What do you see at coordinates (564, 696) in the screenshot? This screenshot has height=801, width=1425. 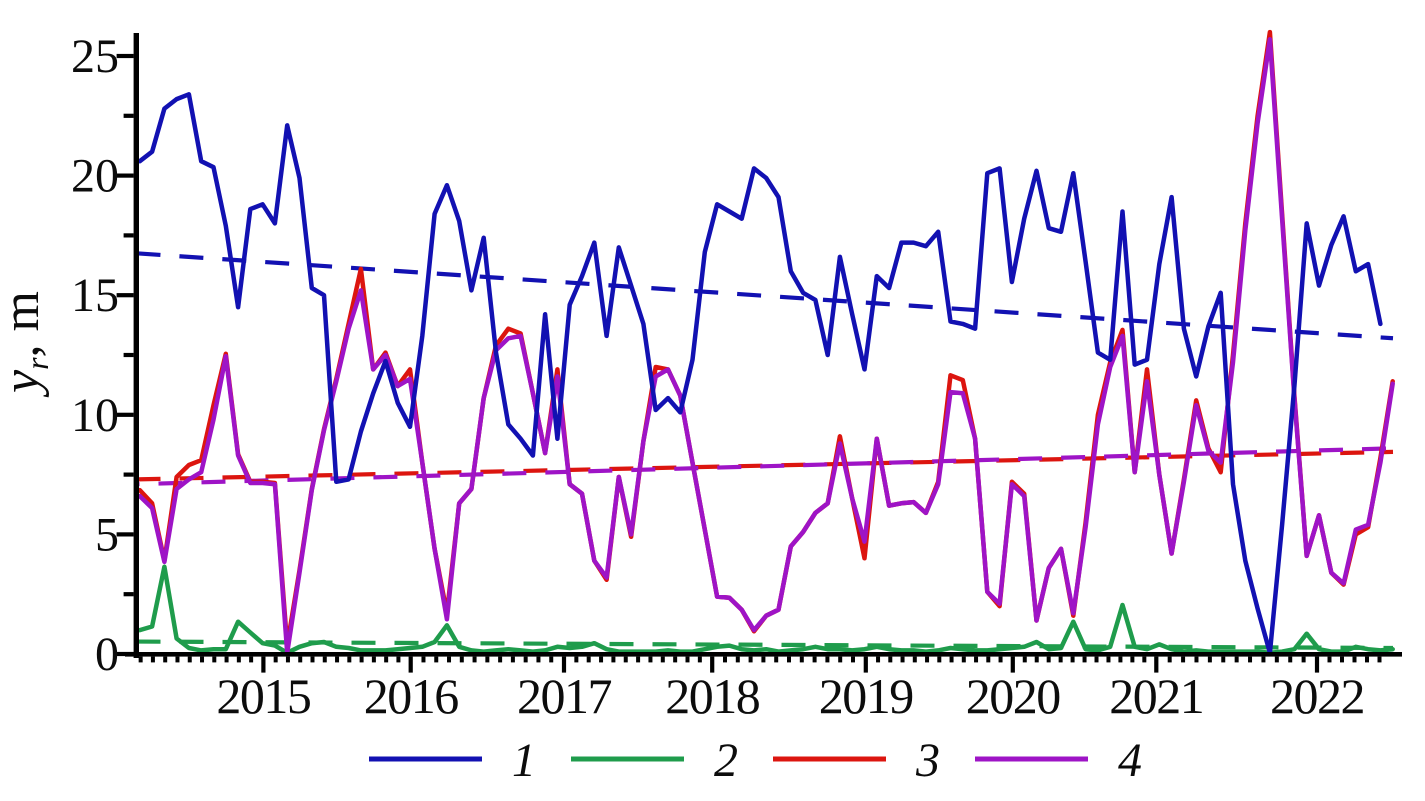 I see `svg-text: 2017` at bounding box center [564, 696].